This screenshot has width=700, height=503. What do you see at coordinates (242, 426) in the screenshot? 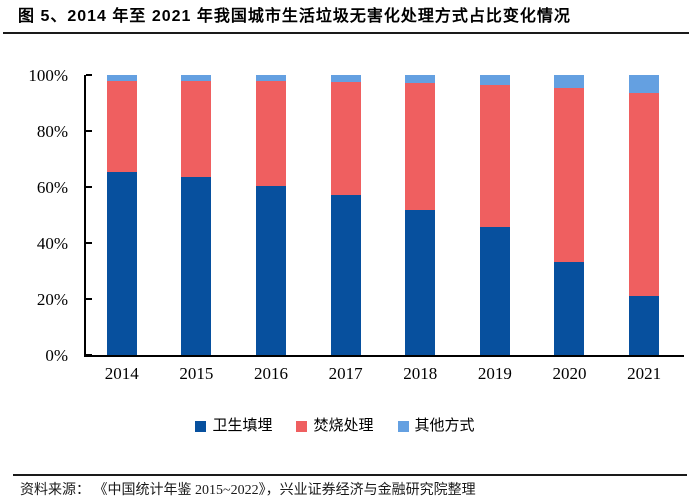
I see `legend-label: 卫生填埋` at bounding box center [242, 426].